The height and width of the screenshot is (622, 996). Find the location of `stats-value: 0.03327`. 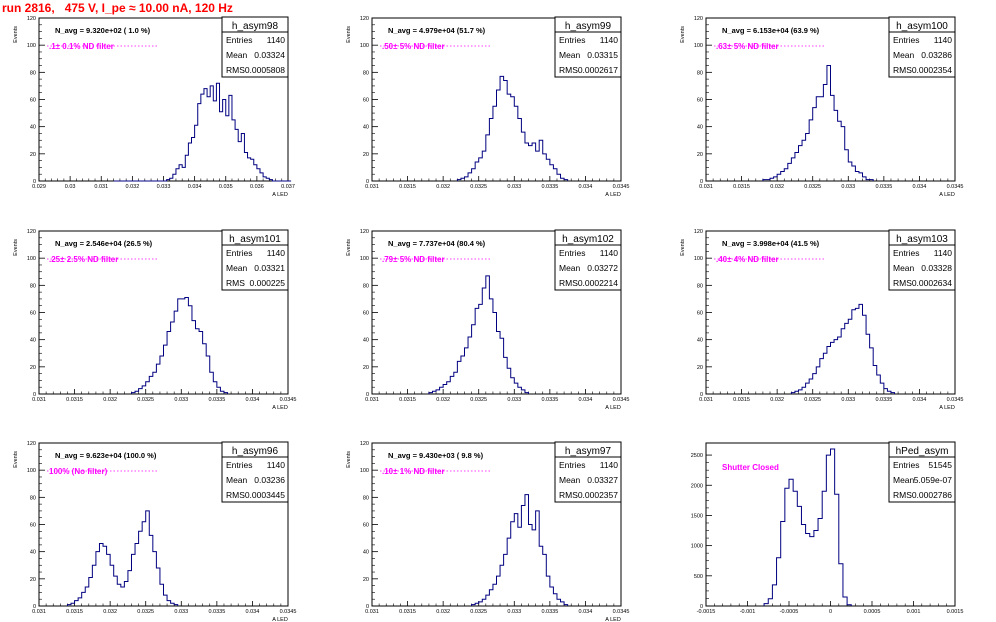

stats-value: 0.03327 is located at coordinates (602, 480).